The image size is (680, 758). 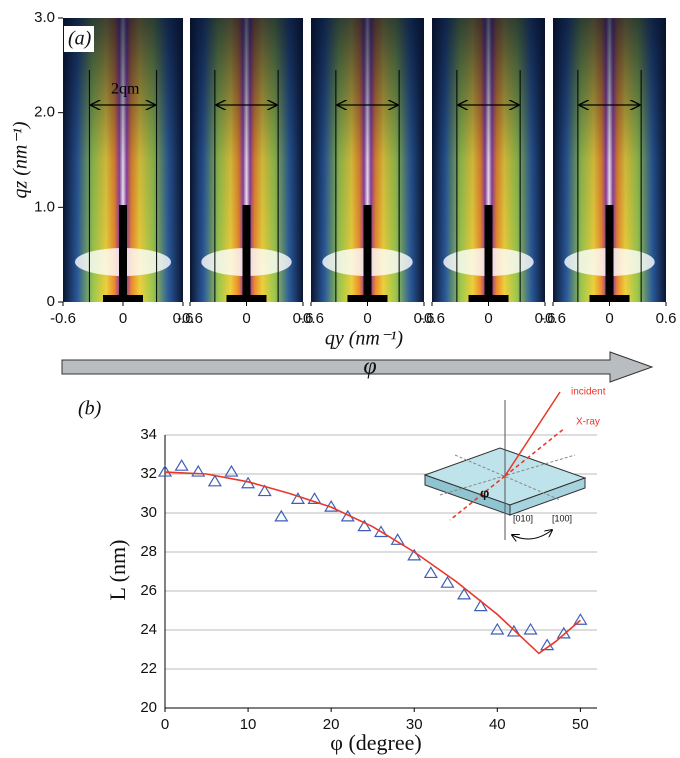 What do you see at coordinates (117, 570) in the screenshot?
I see `y-axis-label: L (nm)` at bounding box center [117, 570].